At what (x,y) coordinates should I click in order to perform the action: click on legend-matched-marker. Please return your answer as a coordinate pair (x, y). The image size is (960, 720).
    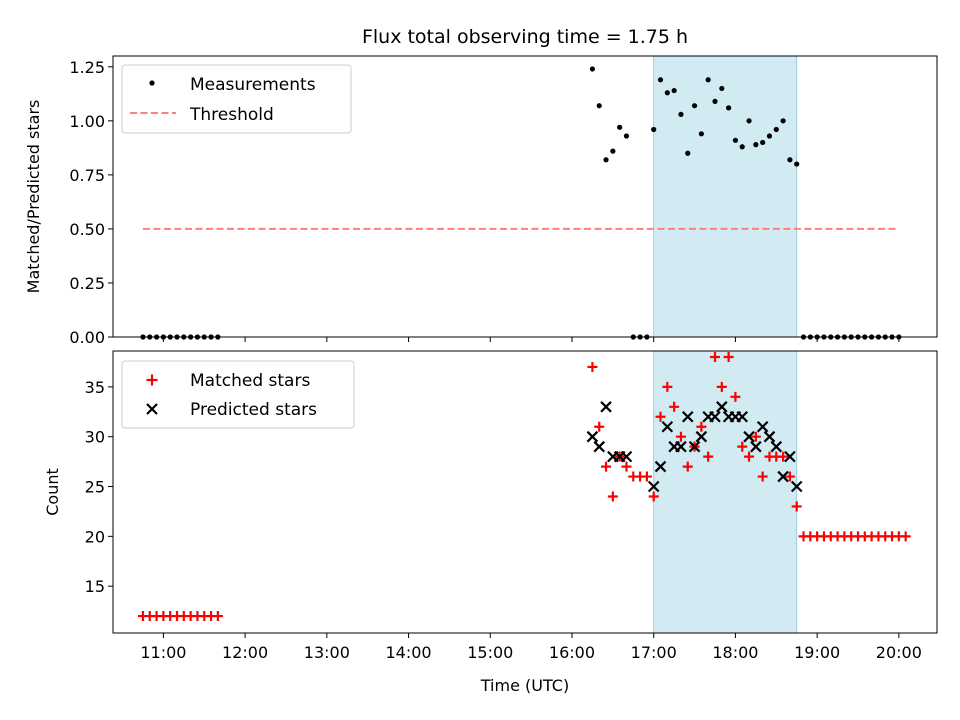
    Looking at the image, I should click on (152, 380).